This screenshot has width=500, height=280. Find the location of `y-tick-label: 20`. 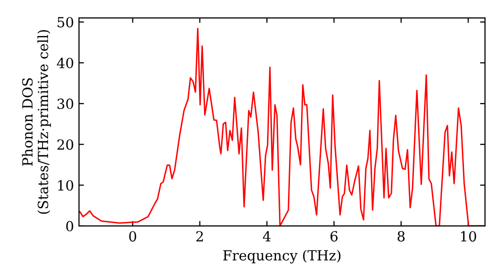

y-tick-label: 20 is located at coordinates (65, 144).